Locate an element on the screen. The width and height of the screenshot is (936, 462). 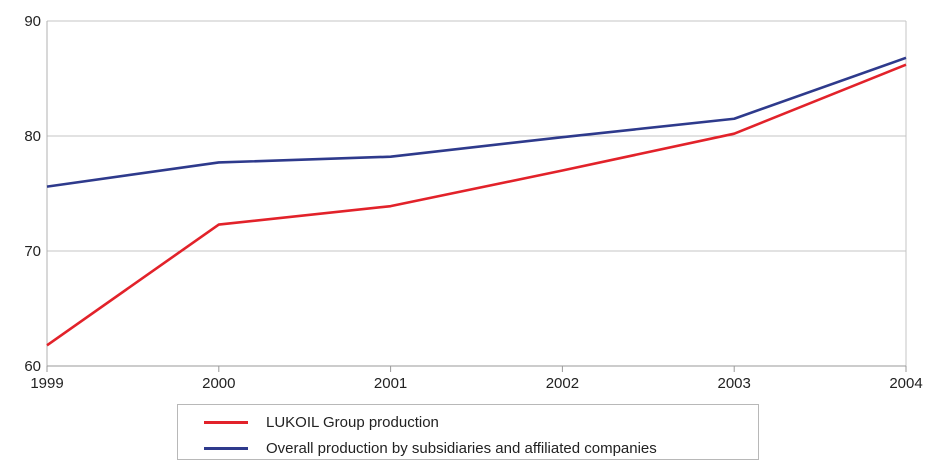
y-tick-labels: 60 70 80 90 is located at coordinates (32, 194).